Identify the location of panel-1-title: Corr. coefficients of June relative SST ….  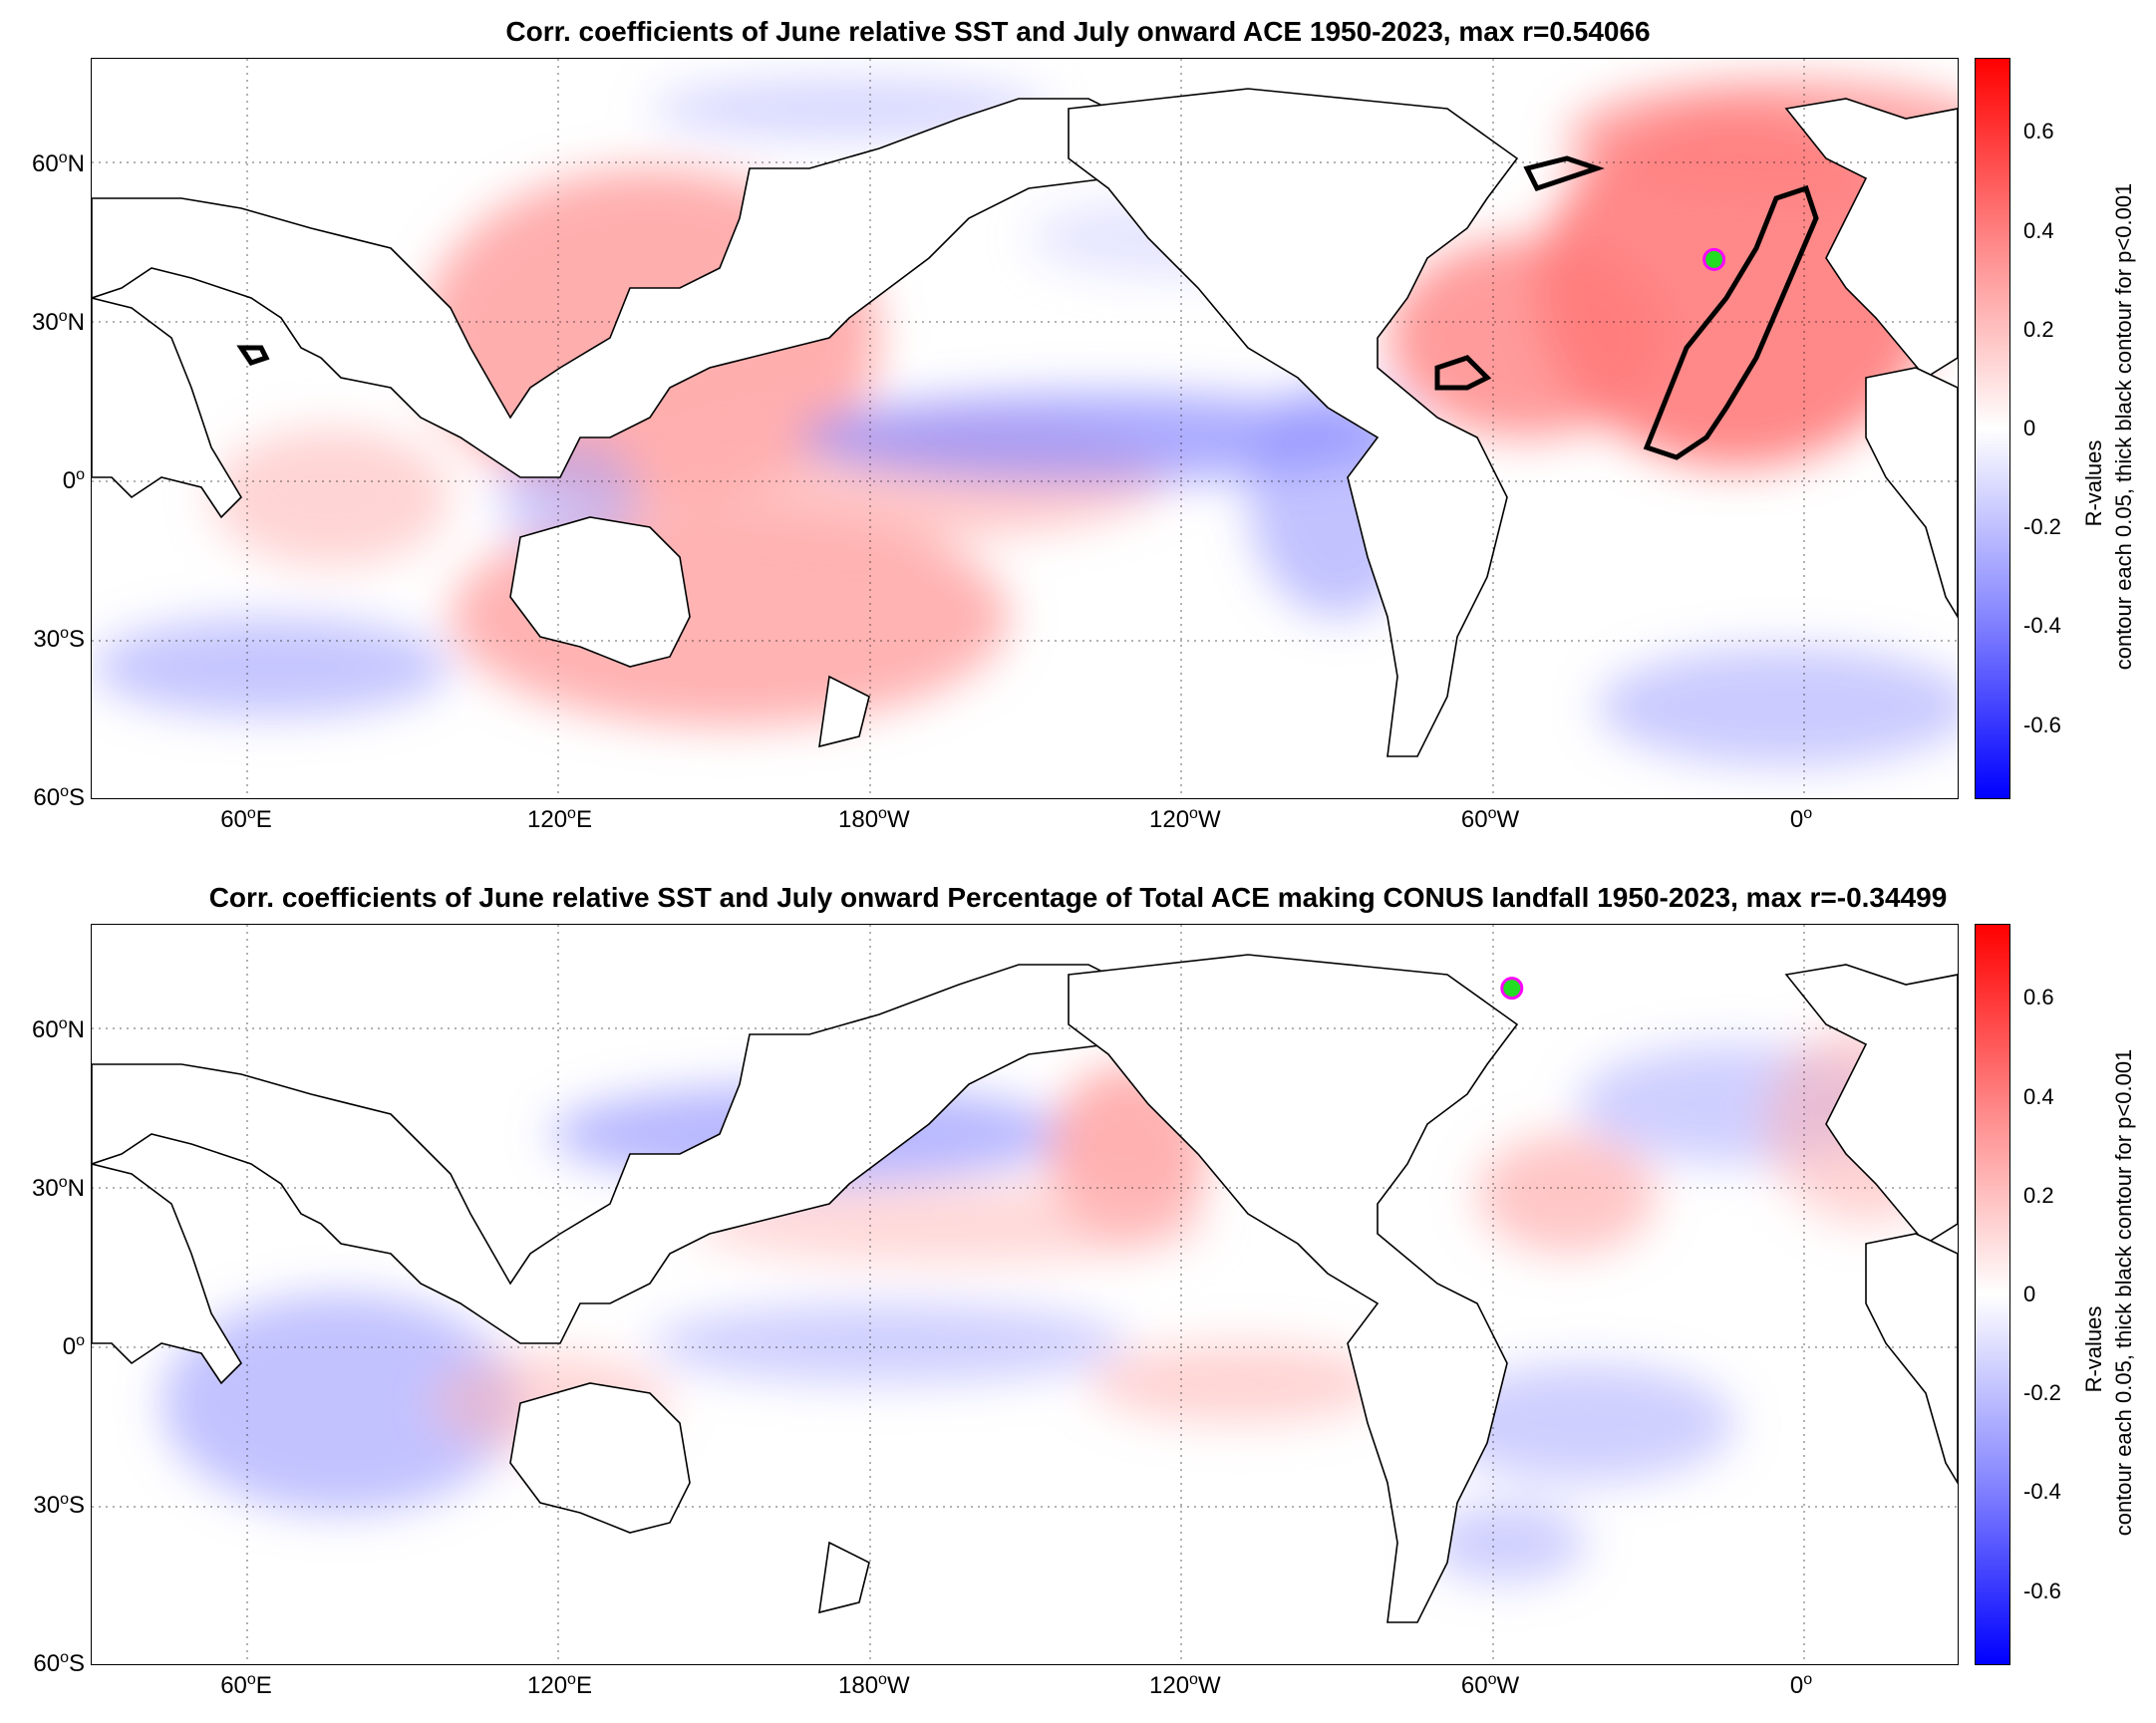
(1078, 31).